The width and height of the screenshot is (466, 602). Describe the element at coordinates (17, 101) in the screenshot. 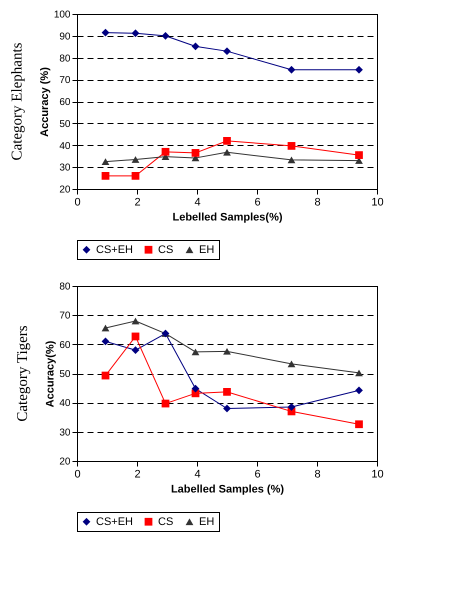

I see `text: Category Elephants` at that location.